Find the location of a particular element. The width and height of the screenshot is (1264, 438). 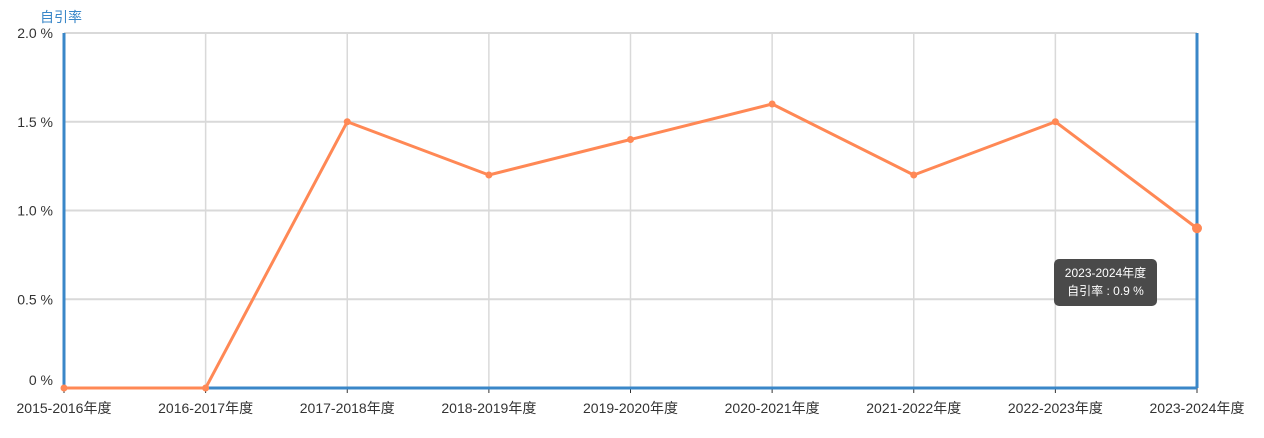

x-tick-label: 2021-2022年度 is located at coordinates (913, 408).